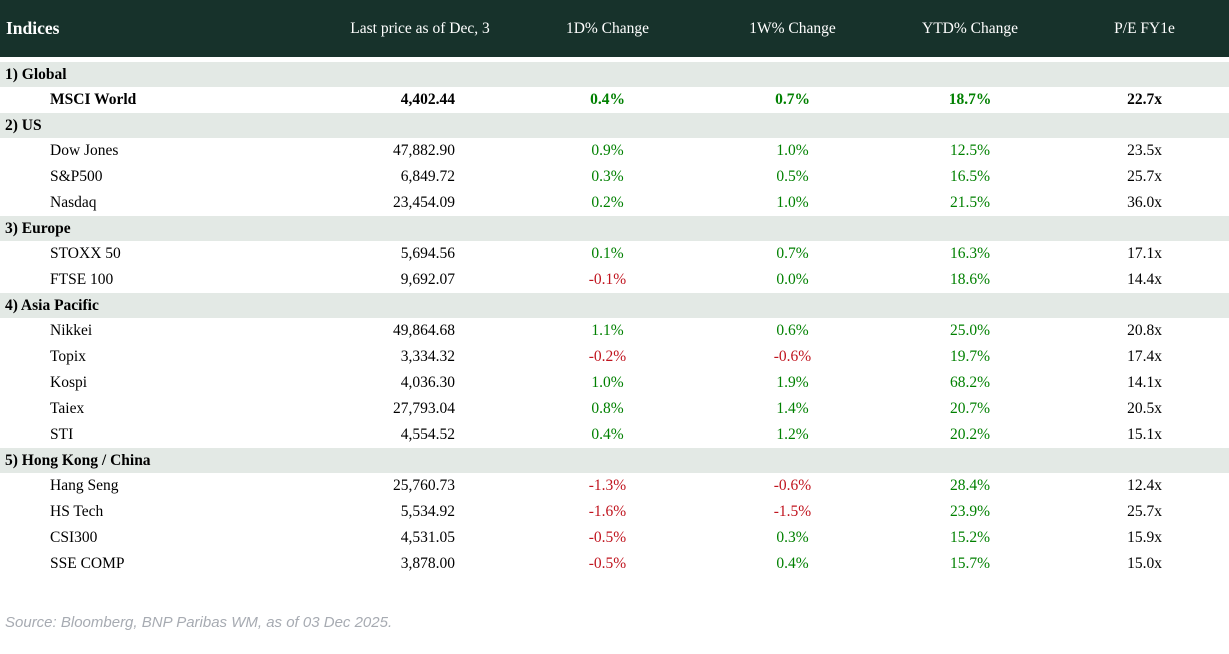  Describe the element at coordinates (607, 253) in the screenshot. I see `change-1d: 0.1%` at that location.